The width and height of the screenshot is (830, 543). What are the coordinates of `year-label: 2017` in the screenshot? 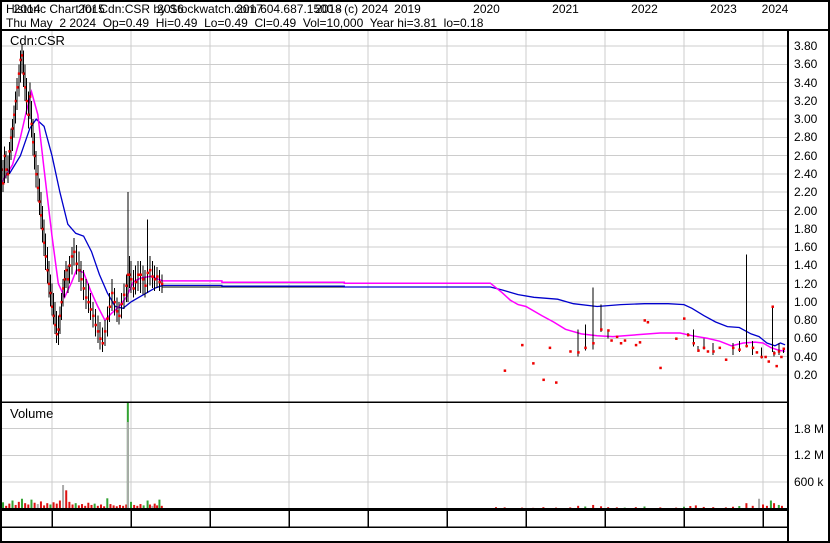 It's located at (249, 9).